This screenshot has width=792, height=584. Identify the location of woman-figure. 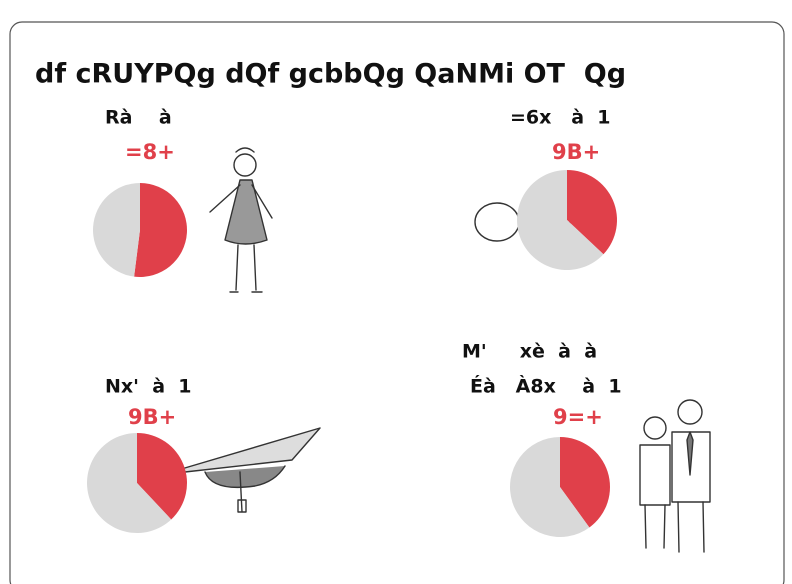
(241, 220).